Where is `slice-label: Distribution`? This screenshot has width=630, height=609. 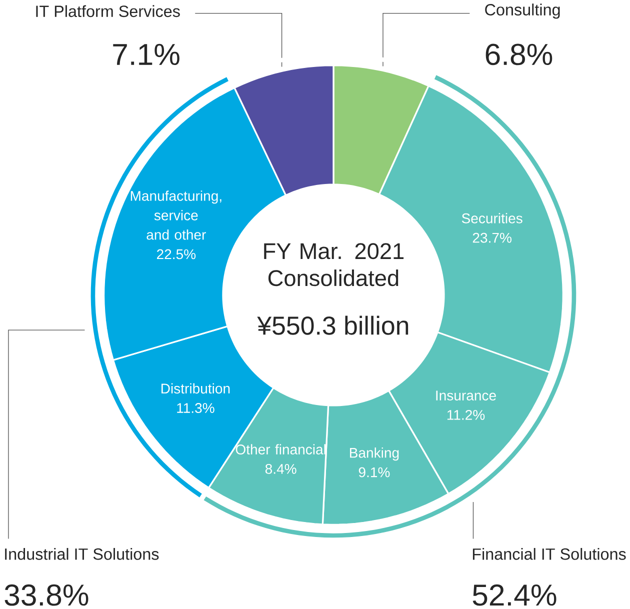 slice-label: Distribution is located at coordinates (196, 388).